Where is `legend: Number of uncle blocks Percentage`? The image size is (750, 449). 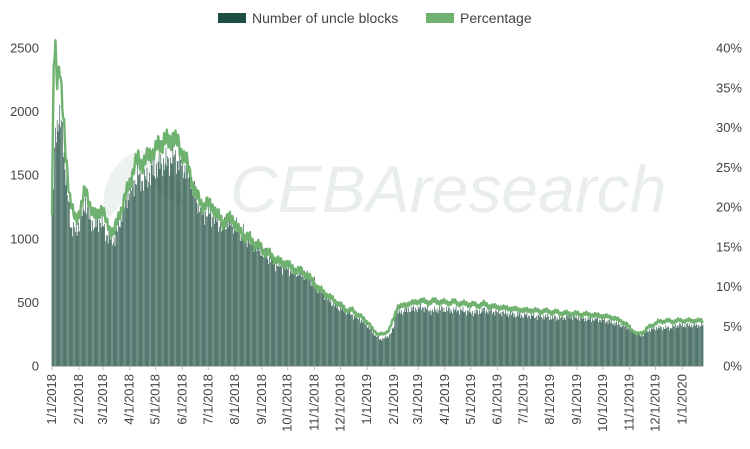
legend: Number of uncle blocks Percentage is located at coordinates (375, 18).